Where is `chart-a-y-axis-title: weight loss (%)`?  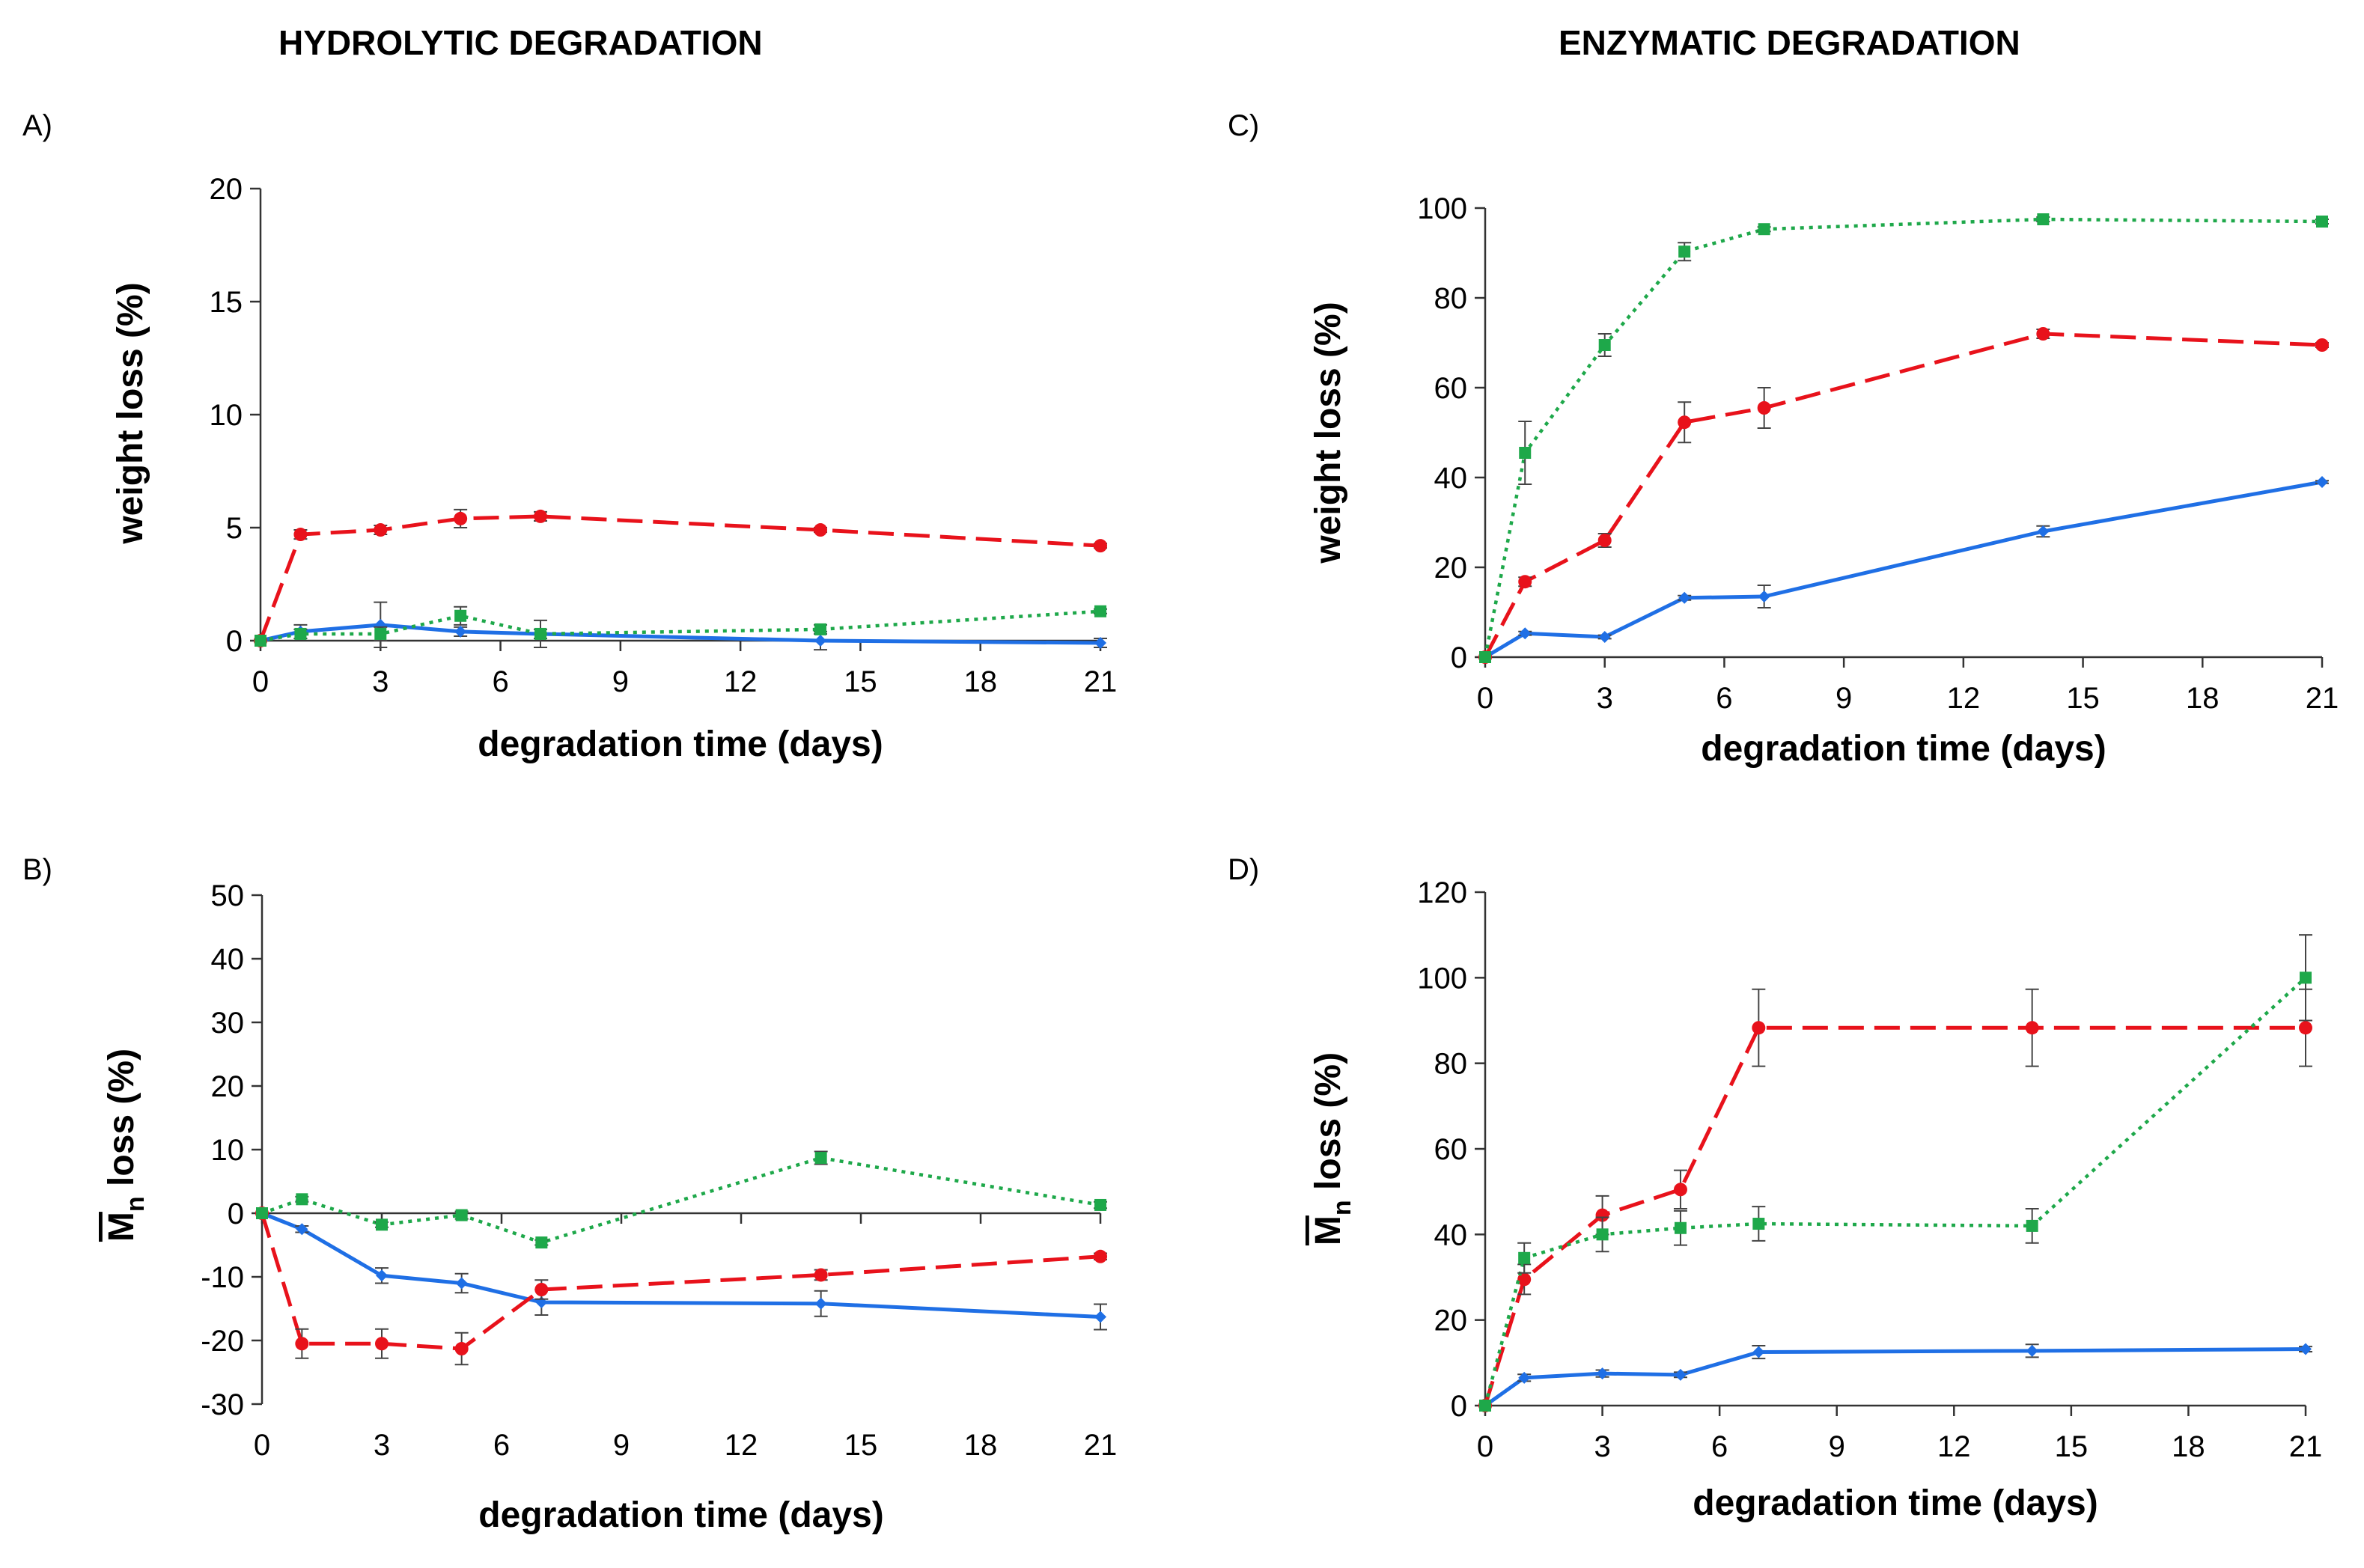
chart-a-y-axis-title: weight loss (%) is located at coordinates (130, 413).